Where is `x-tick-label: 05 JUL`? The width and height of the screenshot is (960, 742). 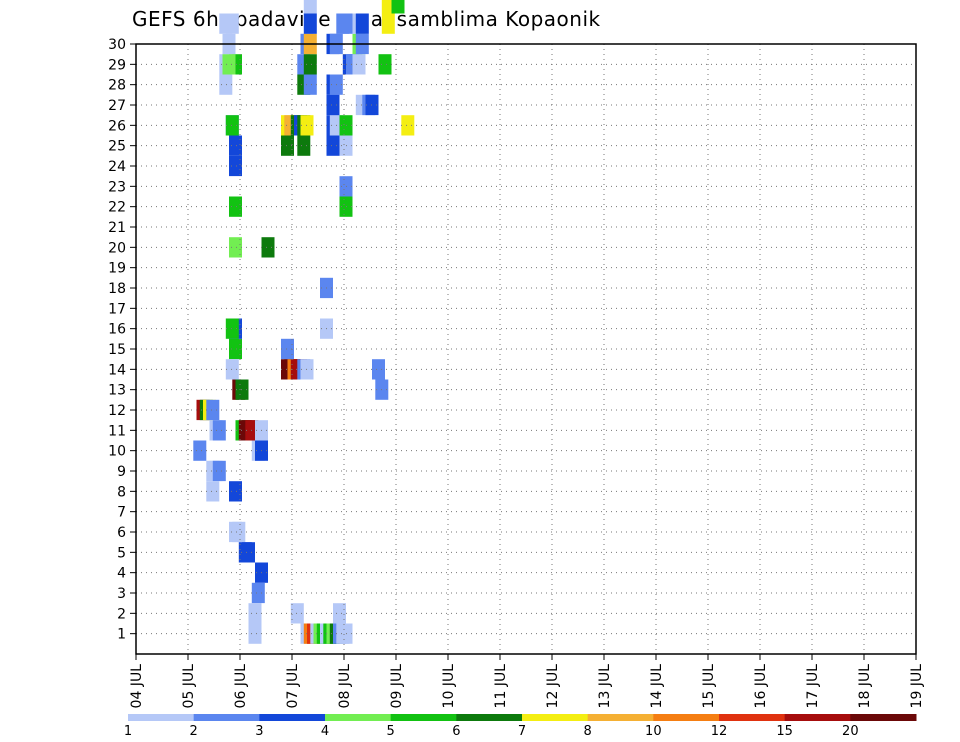 x-tick-label: 05 JUL is located at coordinates (189, 686).